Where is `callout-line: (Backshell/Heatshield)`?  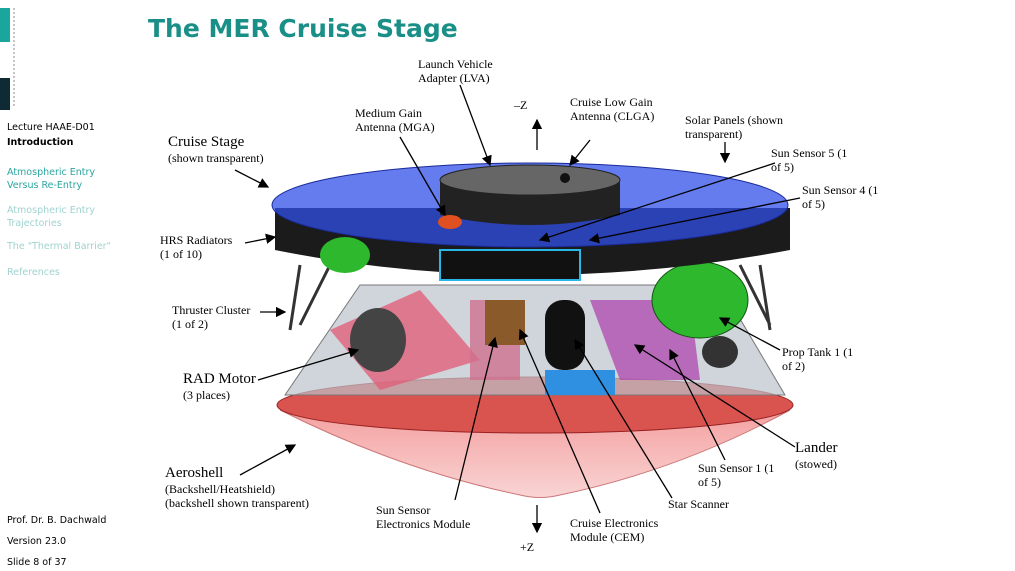 callout-line: (Backshell/Heatshield) is located at coordinates (220, 489).